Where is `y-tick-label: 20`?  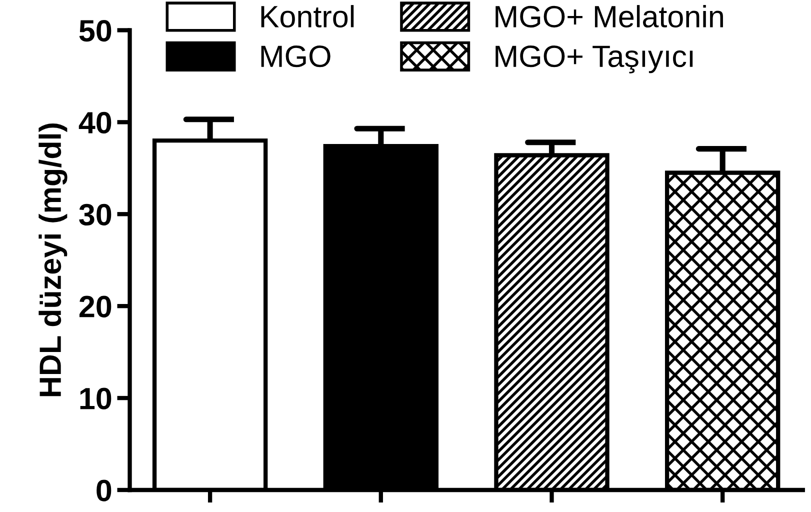
y-tick-label: 20 is located at coordinates (95, 307).